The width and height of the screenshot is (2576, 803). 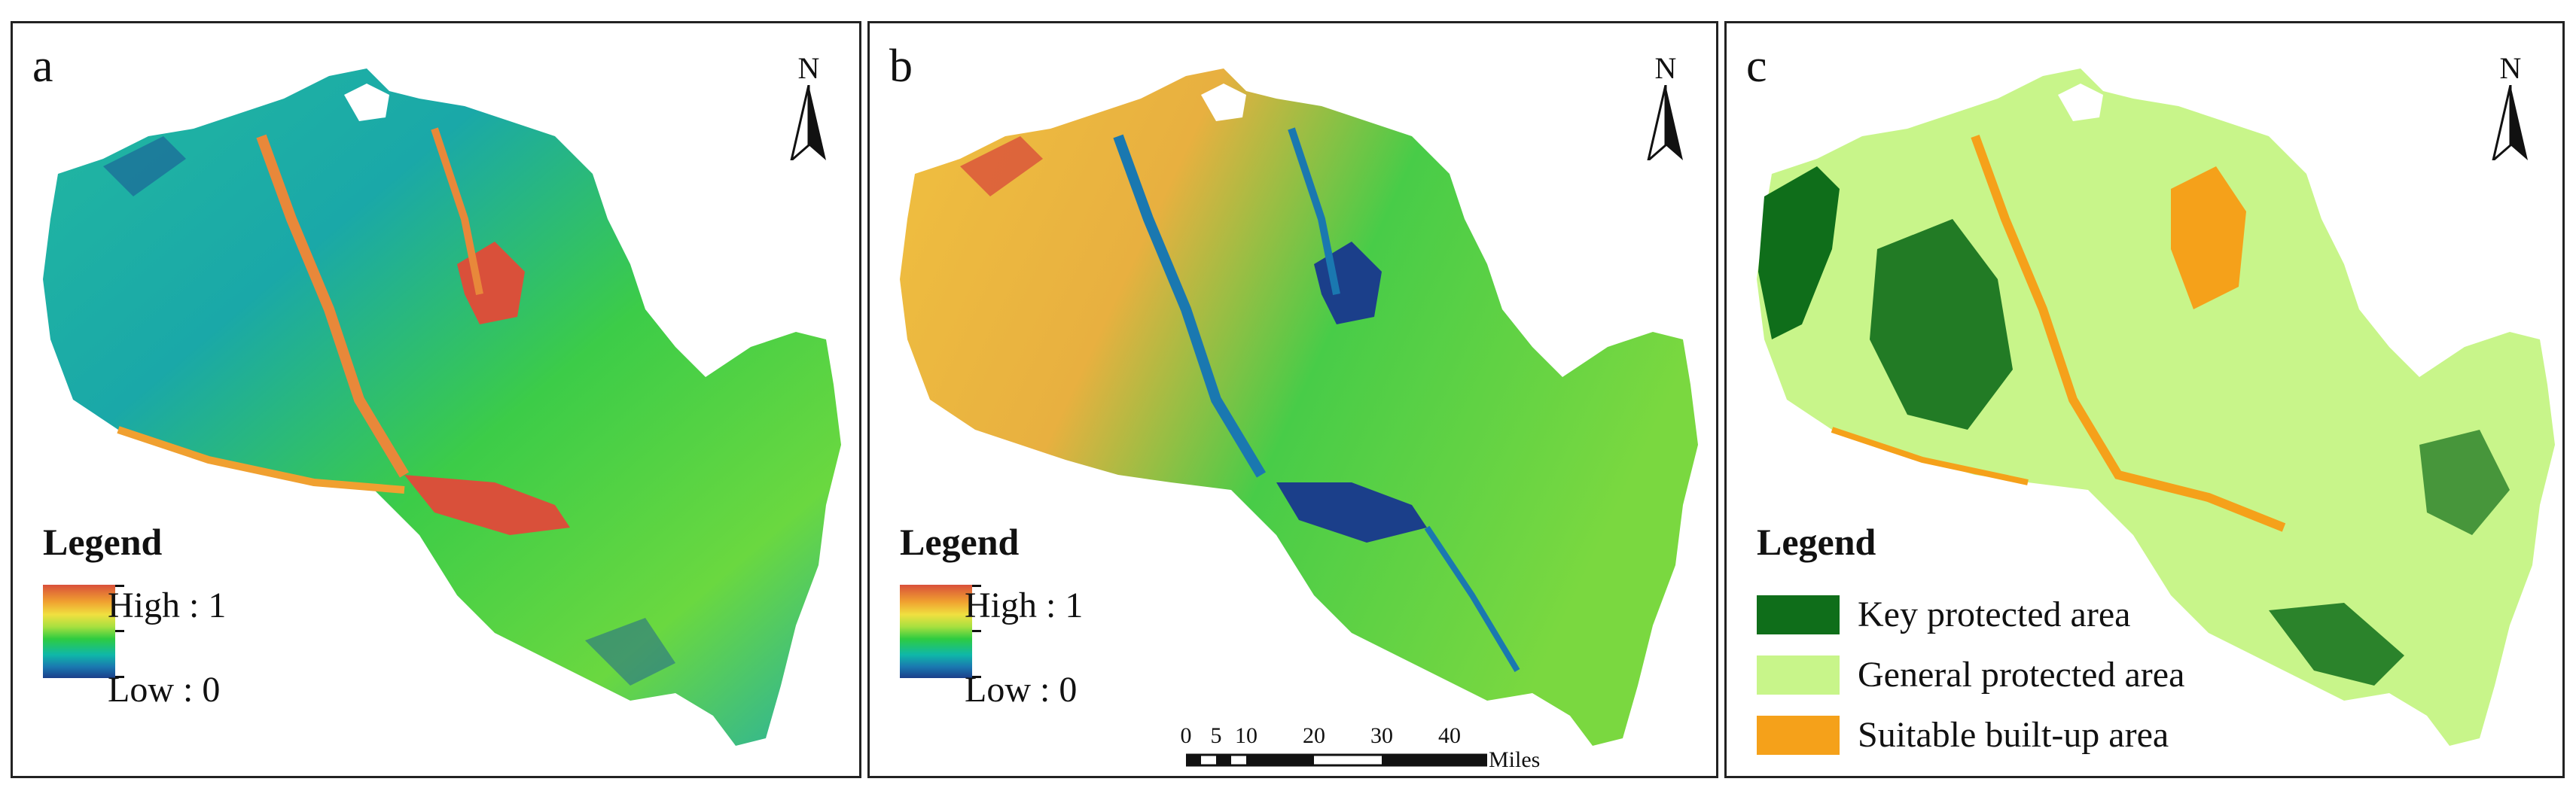 I want to click on scale-tick-label: 5, so click(x=1216, y=735).